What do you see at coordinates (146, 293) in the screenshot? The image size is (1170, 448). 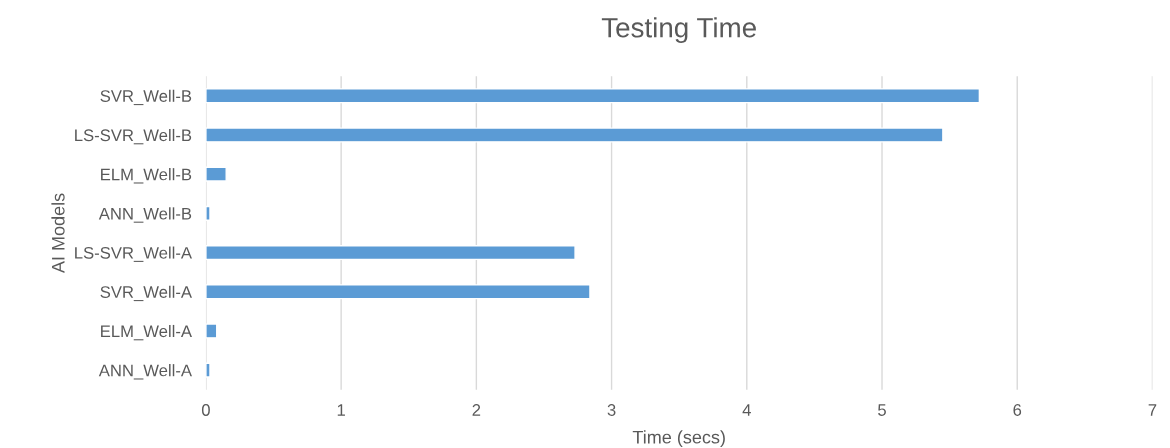 I see `y-tick-label: SVR_Well-A` at bounding box center [146, 293].